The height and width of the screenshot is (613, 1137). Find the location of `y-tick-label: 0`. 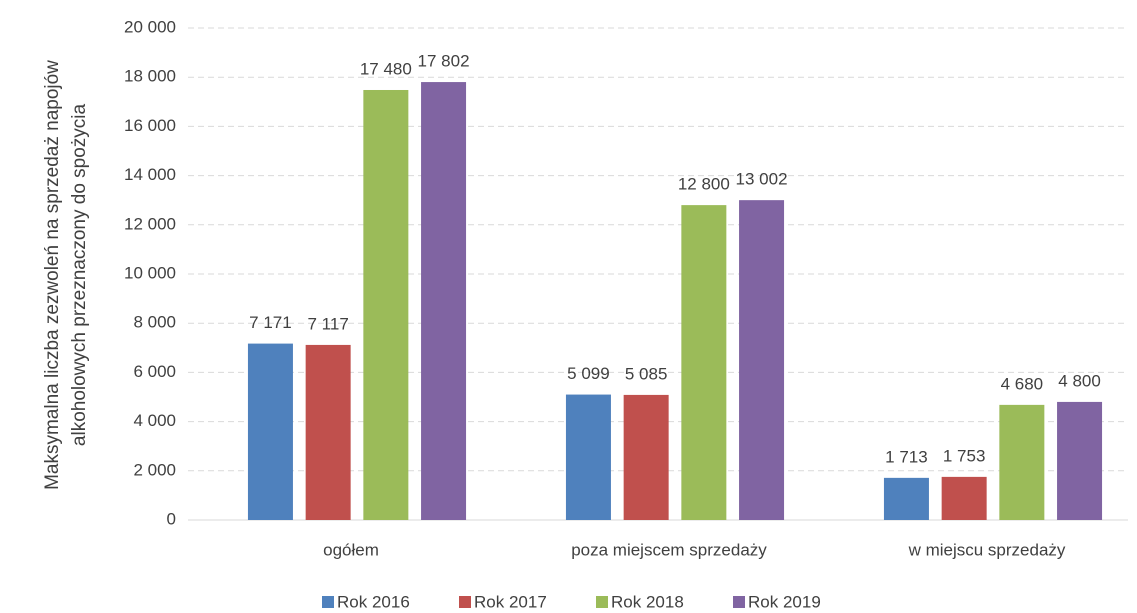

y-tick-label: 0 is located at coordinates (171, 518).